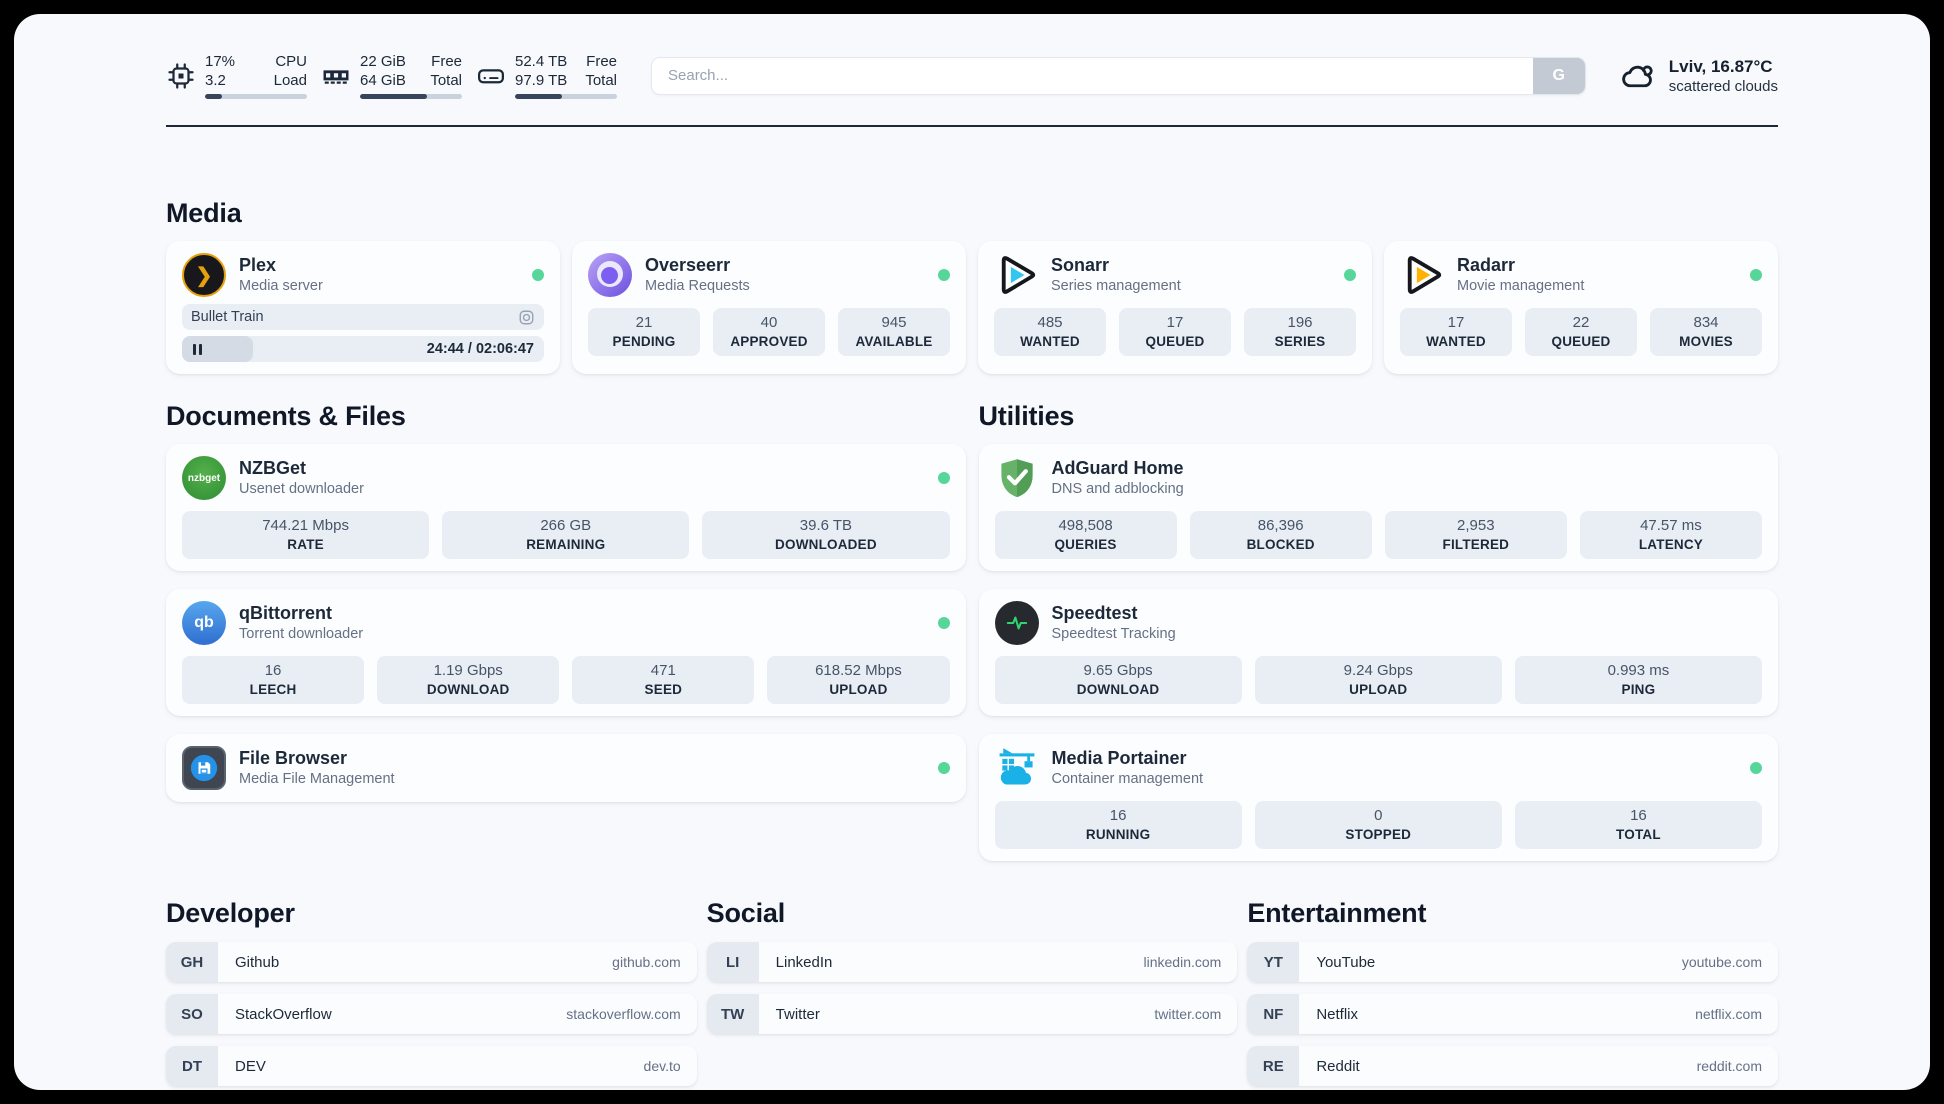  Describe the element at coordinates (1175, 332) in the screenshot. I see `stat-box: 17 QUEUED` at that location.